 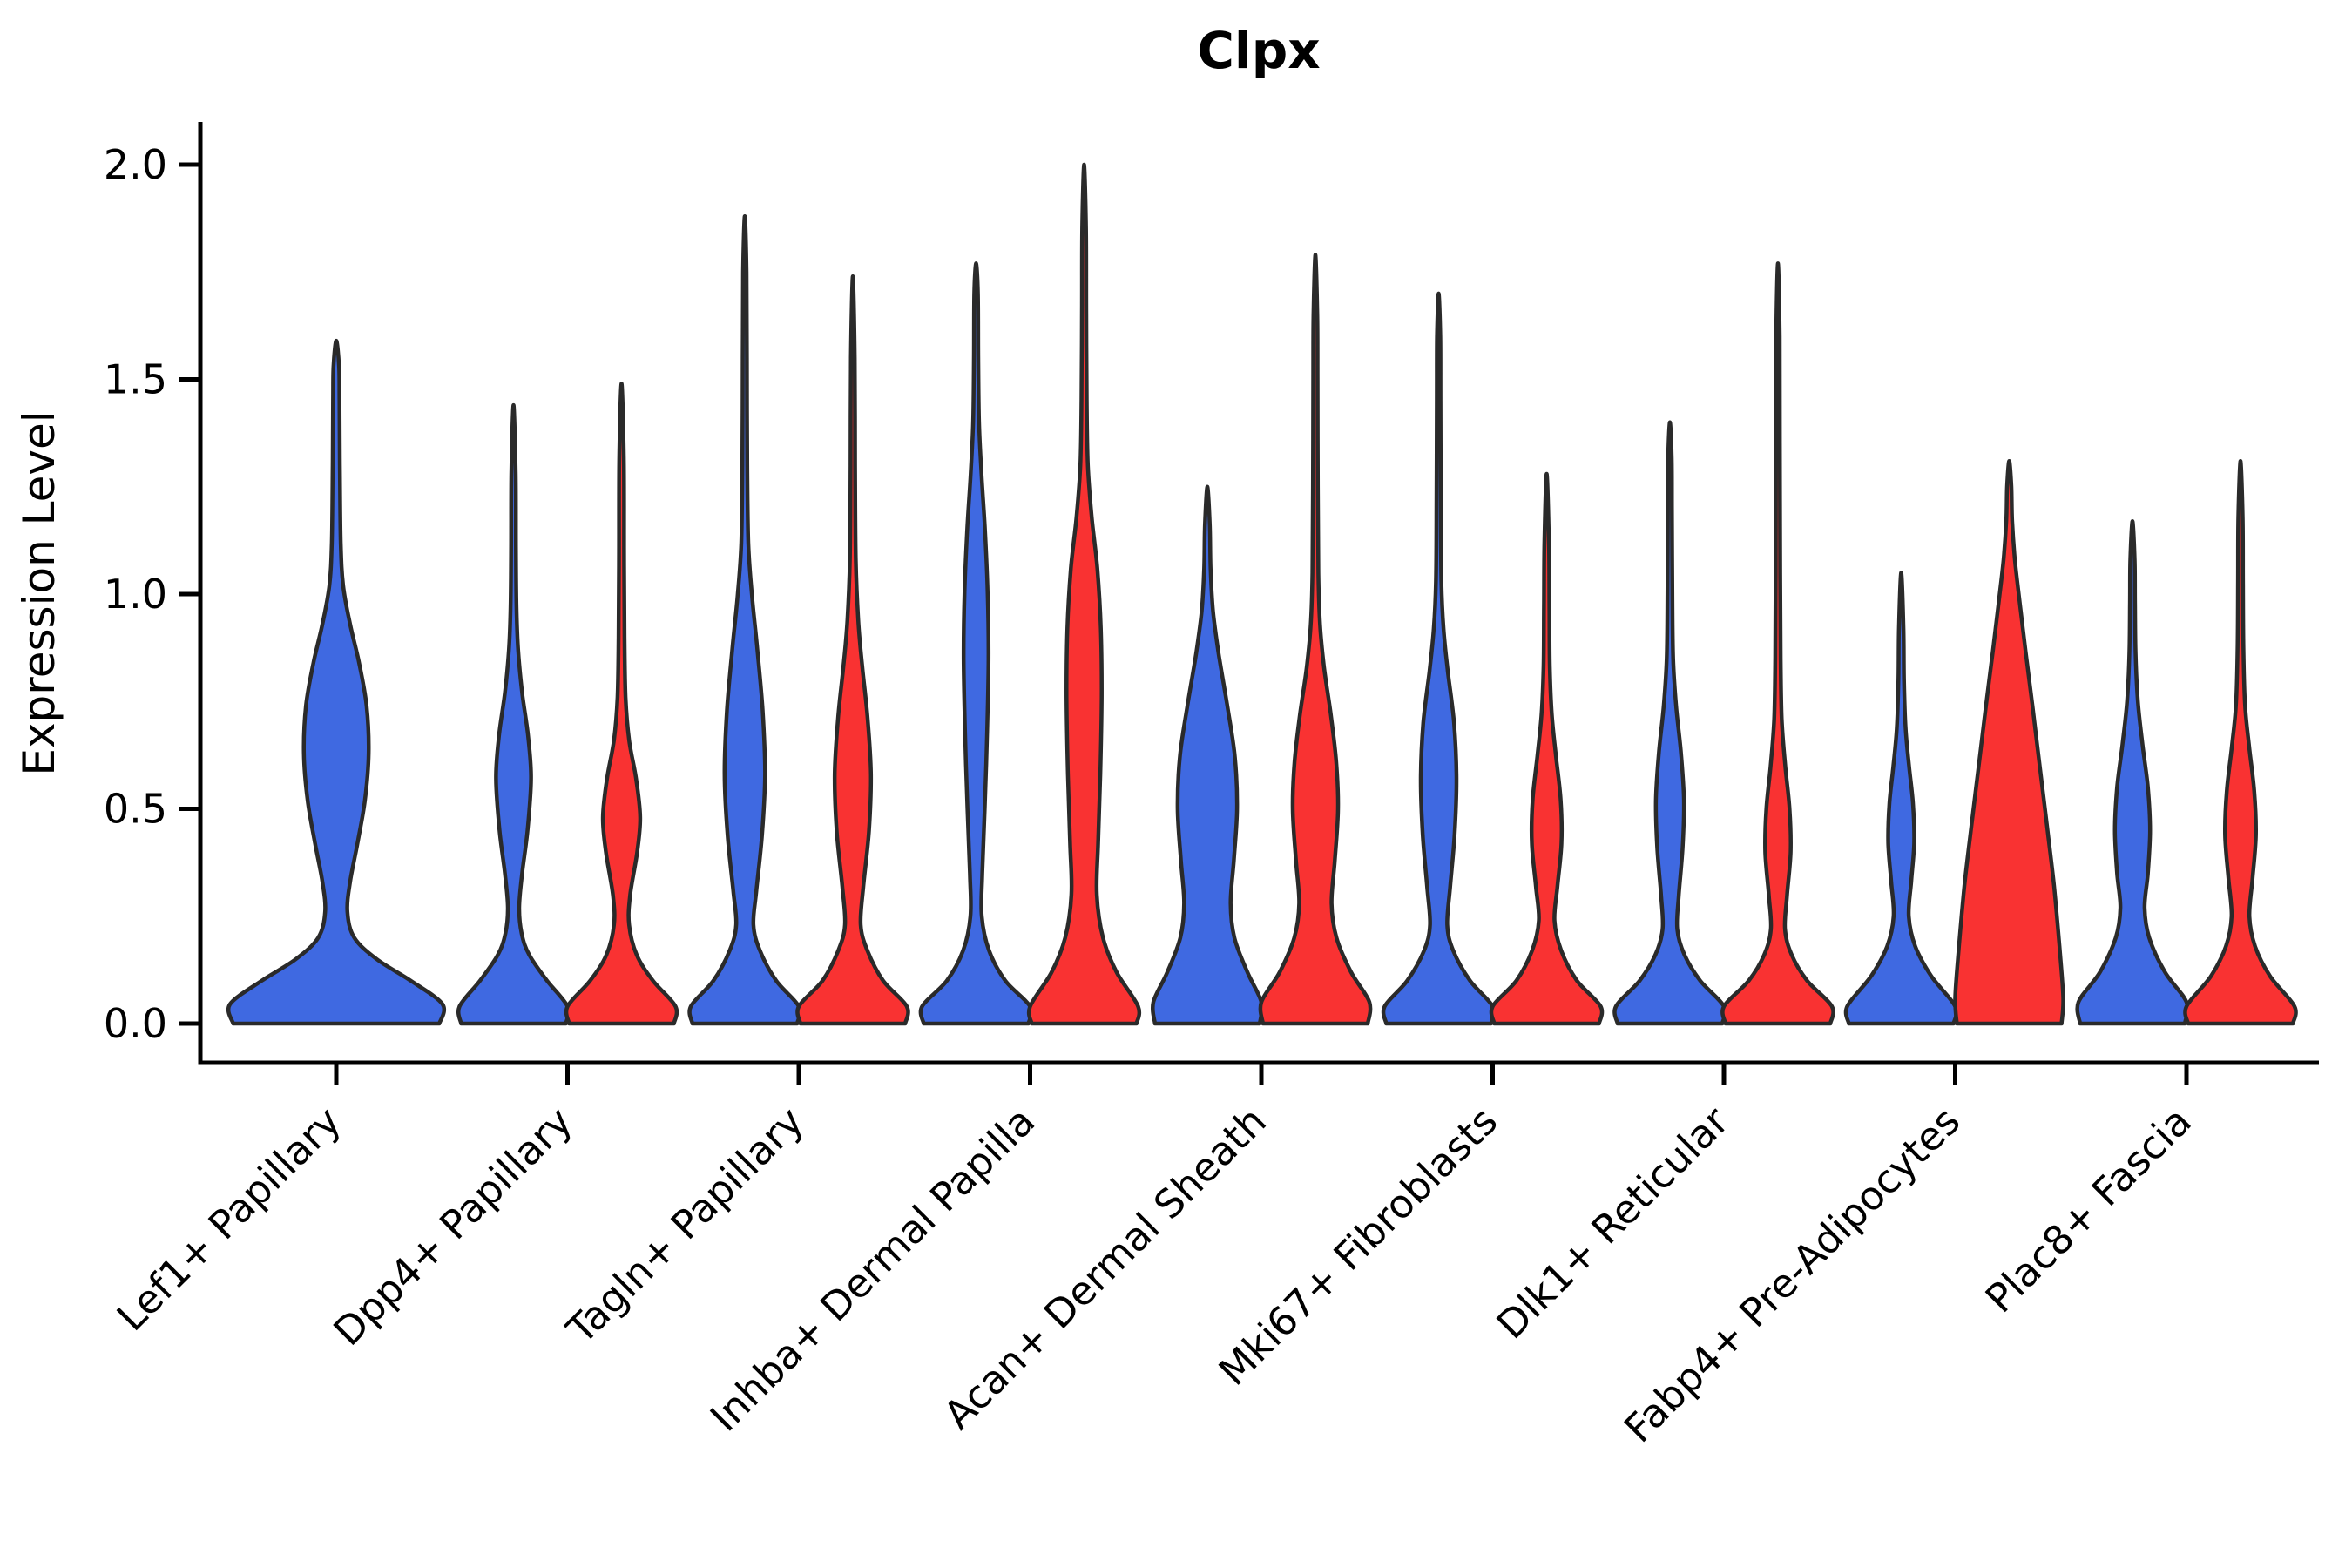 What do you see at coordinates (2088, 1209) in the screenshot?
I see `x-tick-label-plac8-fascia: Plac8+ Fascia` at bounding box center [2088, 1209].